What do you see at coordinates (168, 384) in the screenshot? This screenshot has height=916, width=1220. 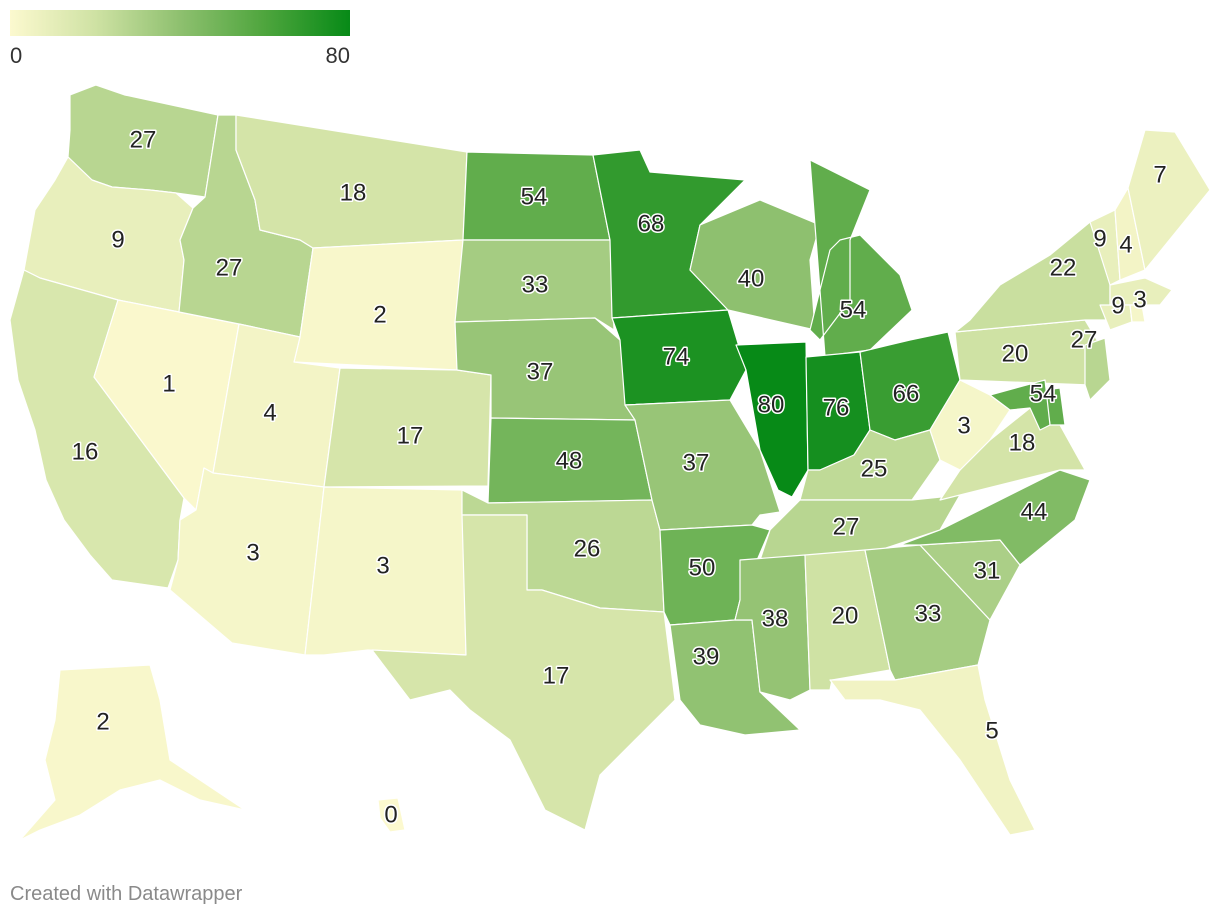 I see `value-label-nv: 1` at bounding box center [168, 384].